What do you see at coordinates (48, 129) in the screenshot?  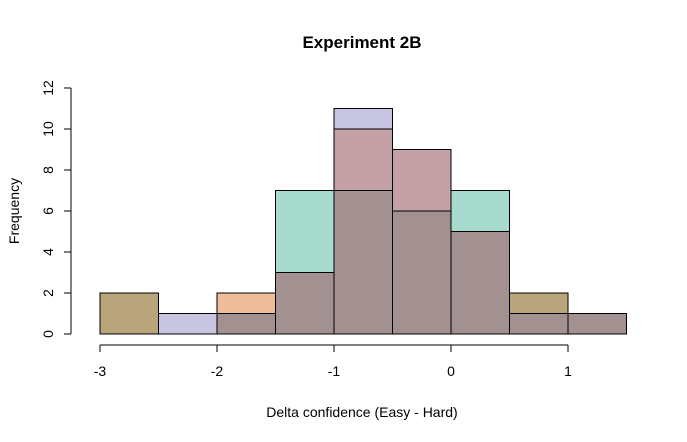 I see `y-tick-label: 10` at bounding box center [48, 129].